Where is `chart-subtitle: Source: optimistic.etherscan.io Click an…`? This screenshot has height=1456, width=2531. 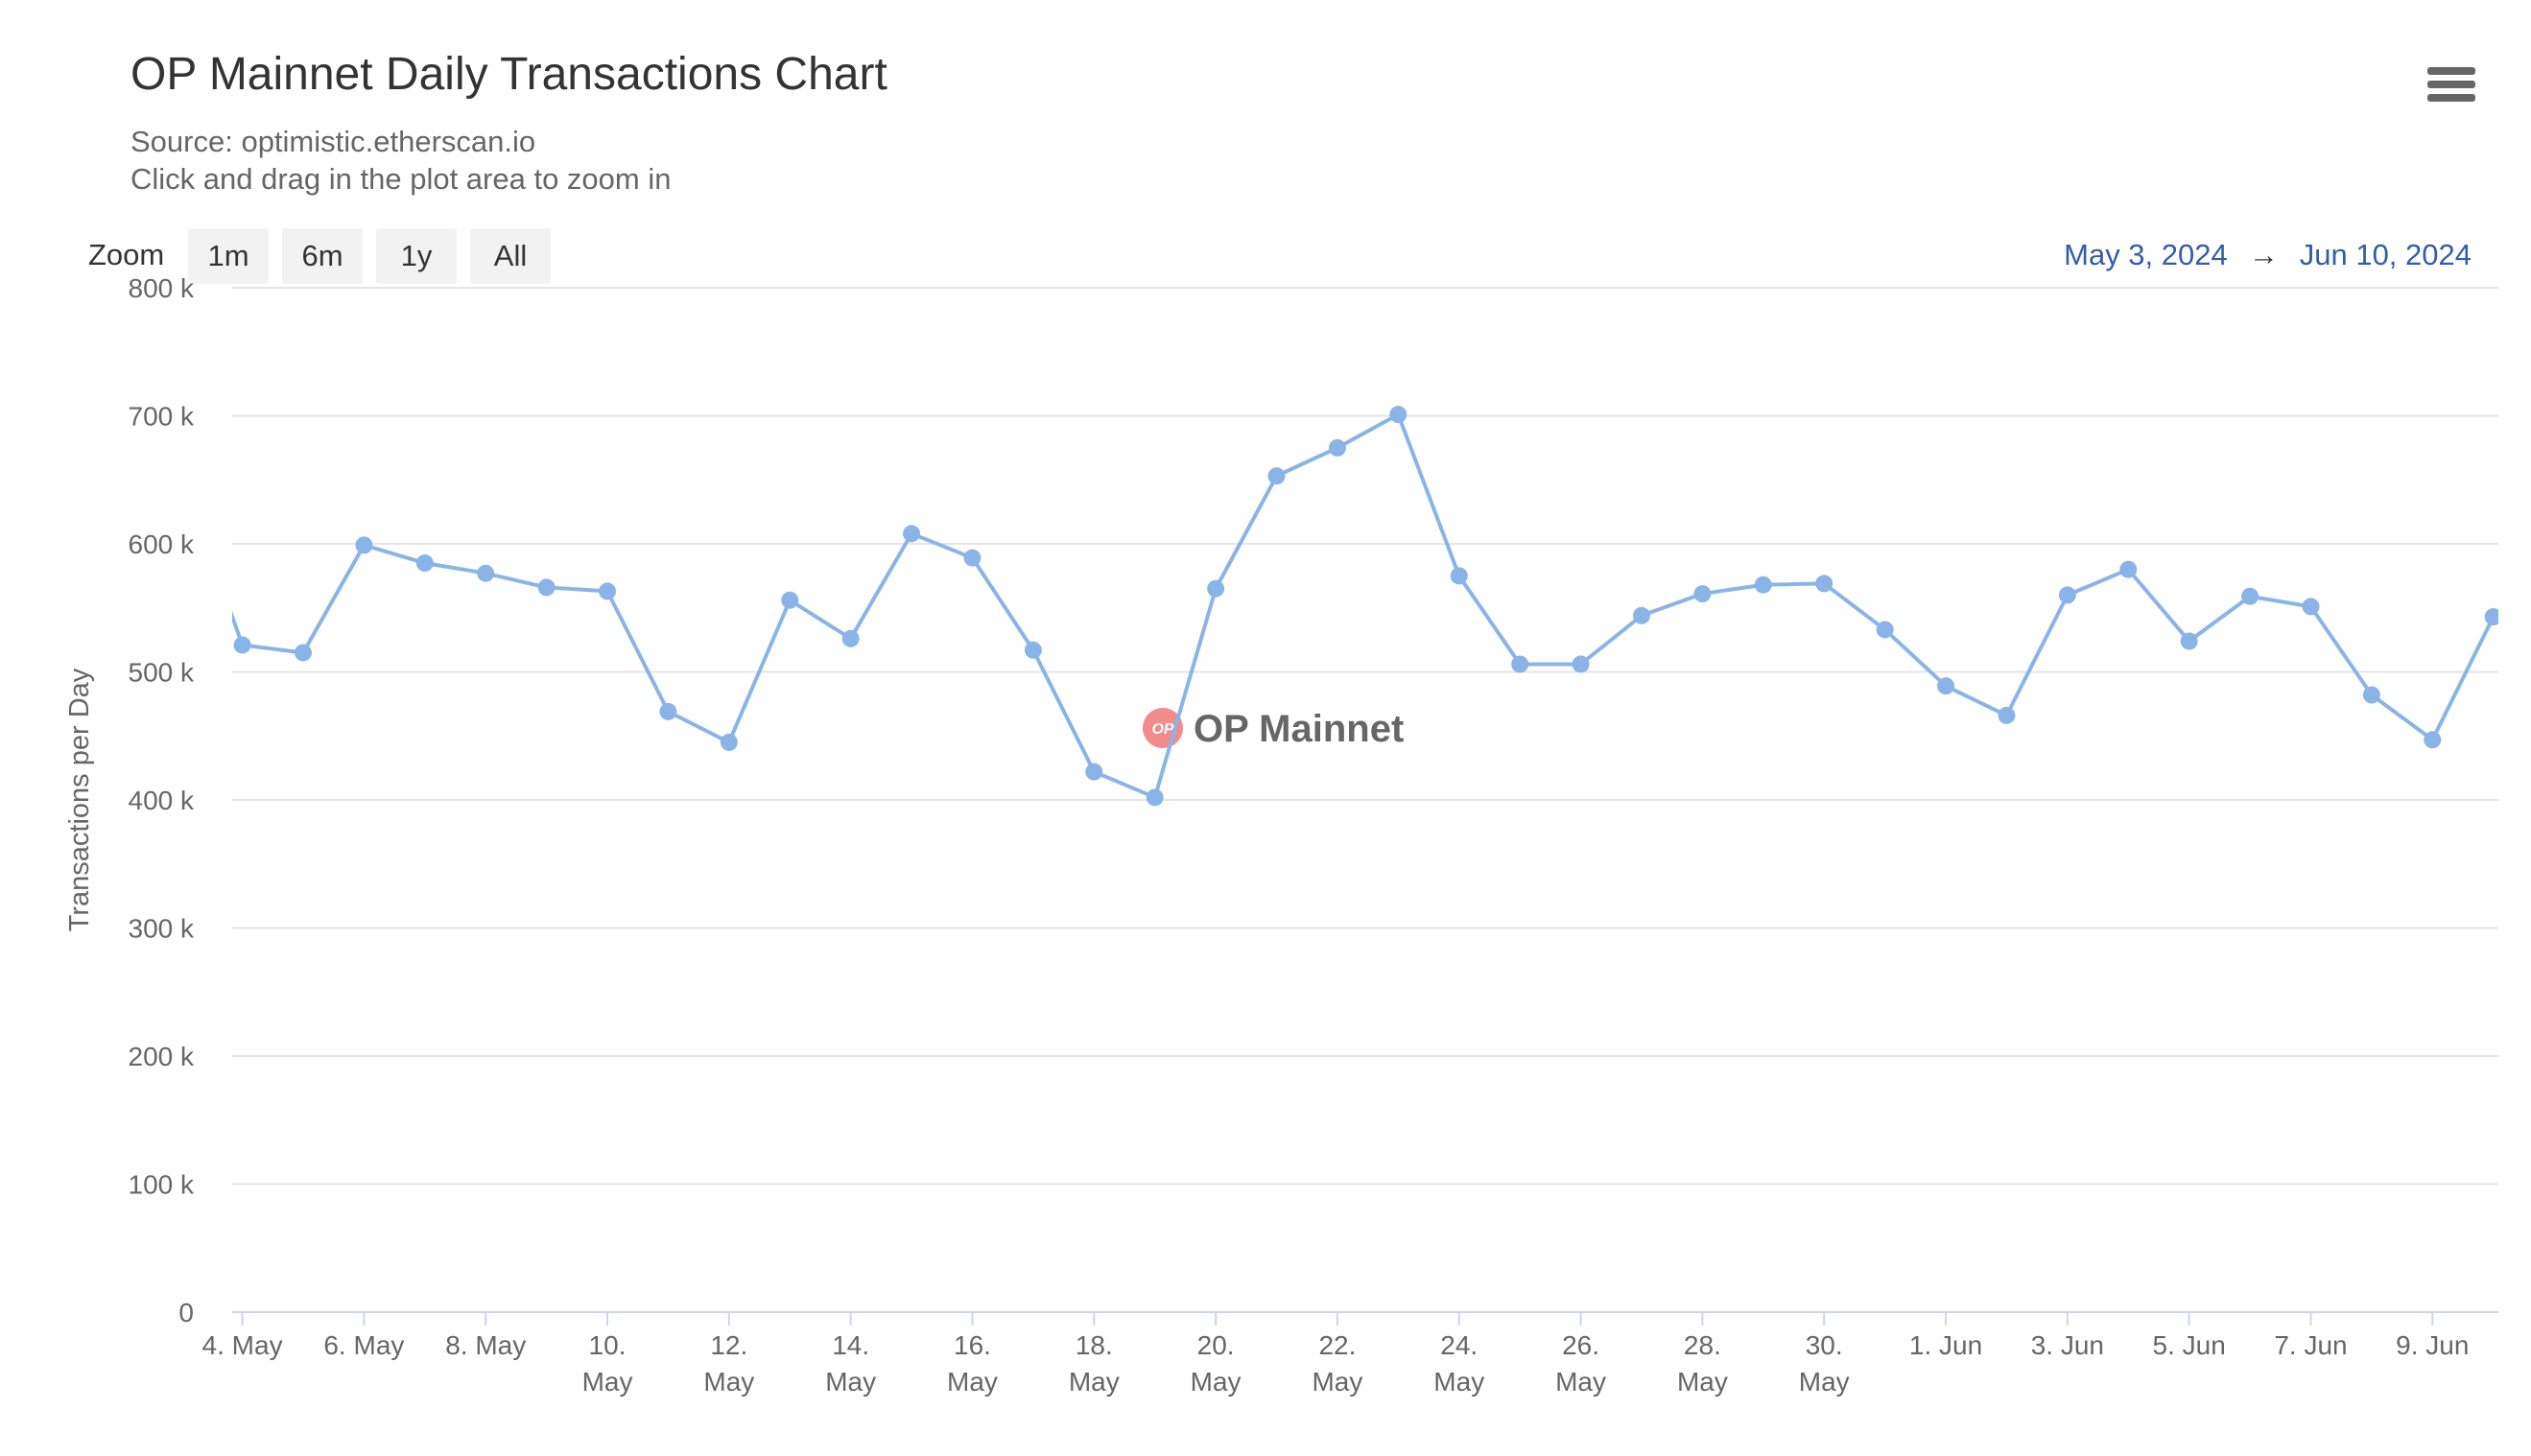 chart-subtitle: Source: optimistic.etherscan.io Click an… is located at coordinates (400, 161).